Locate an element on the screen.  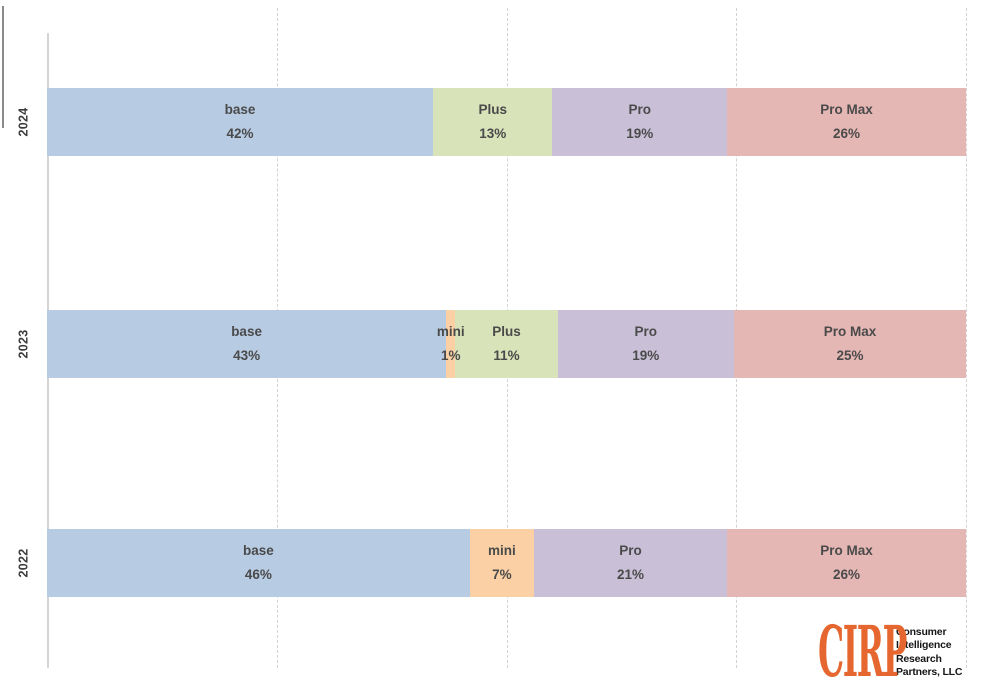
segment-label: mini 7% is located at coordinates (502, 563).